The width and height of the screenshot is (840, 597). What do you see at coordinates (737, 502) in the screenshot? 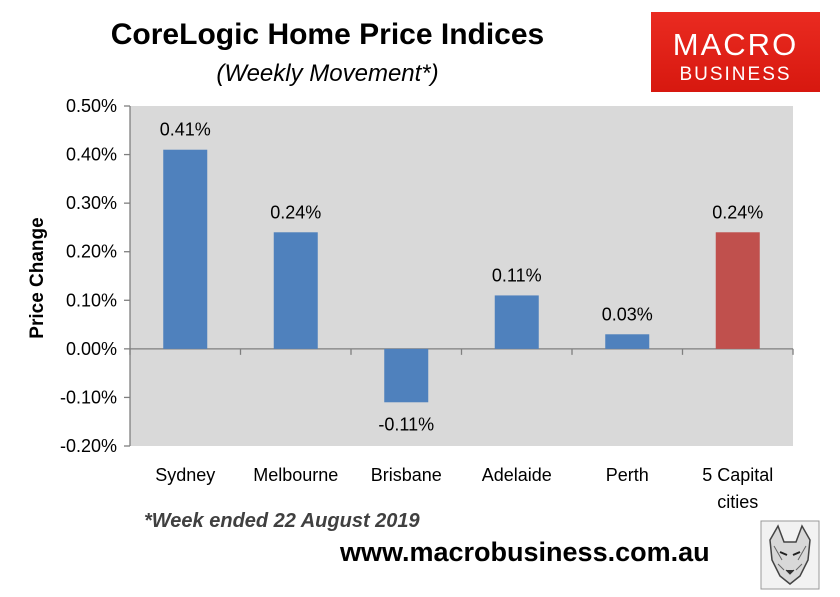
I see `x-tick-label: cities` at bounding box center [737, 502].